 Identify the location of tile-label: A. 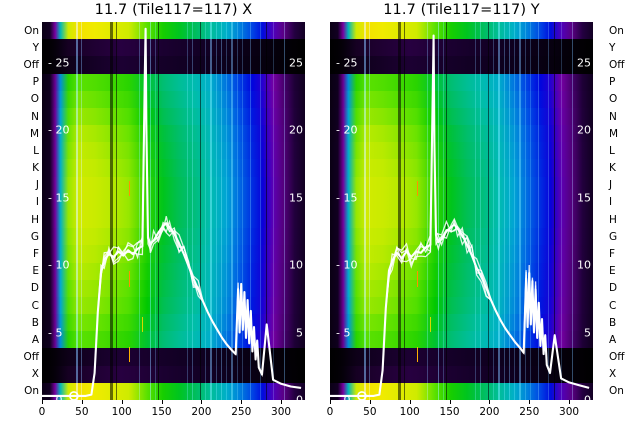
(613, 339).